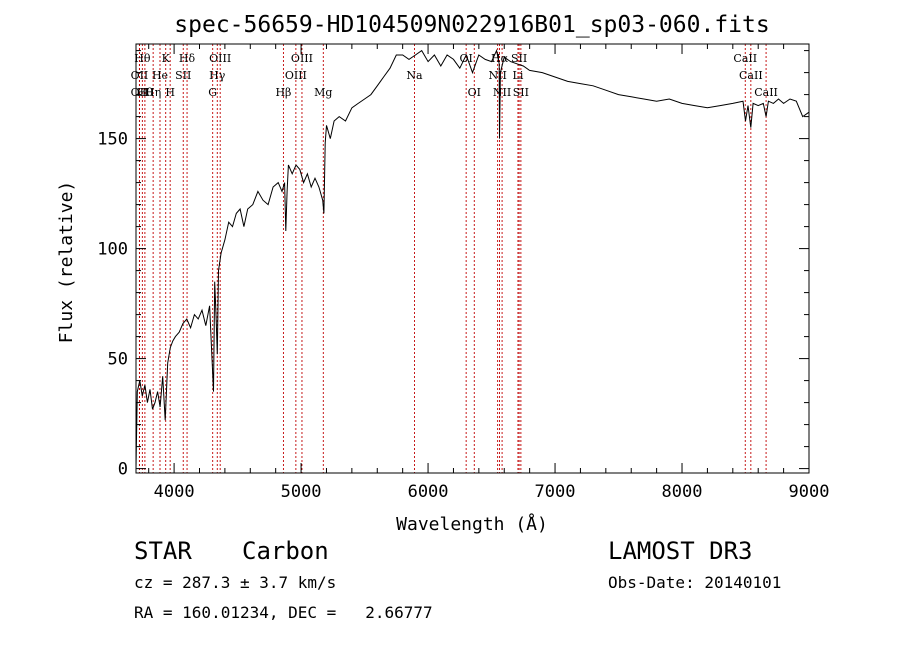 This screenshot has width=900, height=649. What do you see at coordinates (809, 492) in the screenshot?
I see `x-tick-label-9000: 9000` at bounding box center [809, 492].